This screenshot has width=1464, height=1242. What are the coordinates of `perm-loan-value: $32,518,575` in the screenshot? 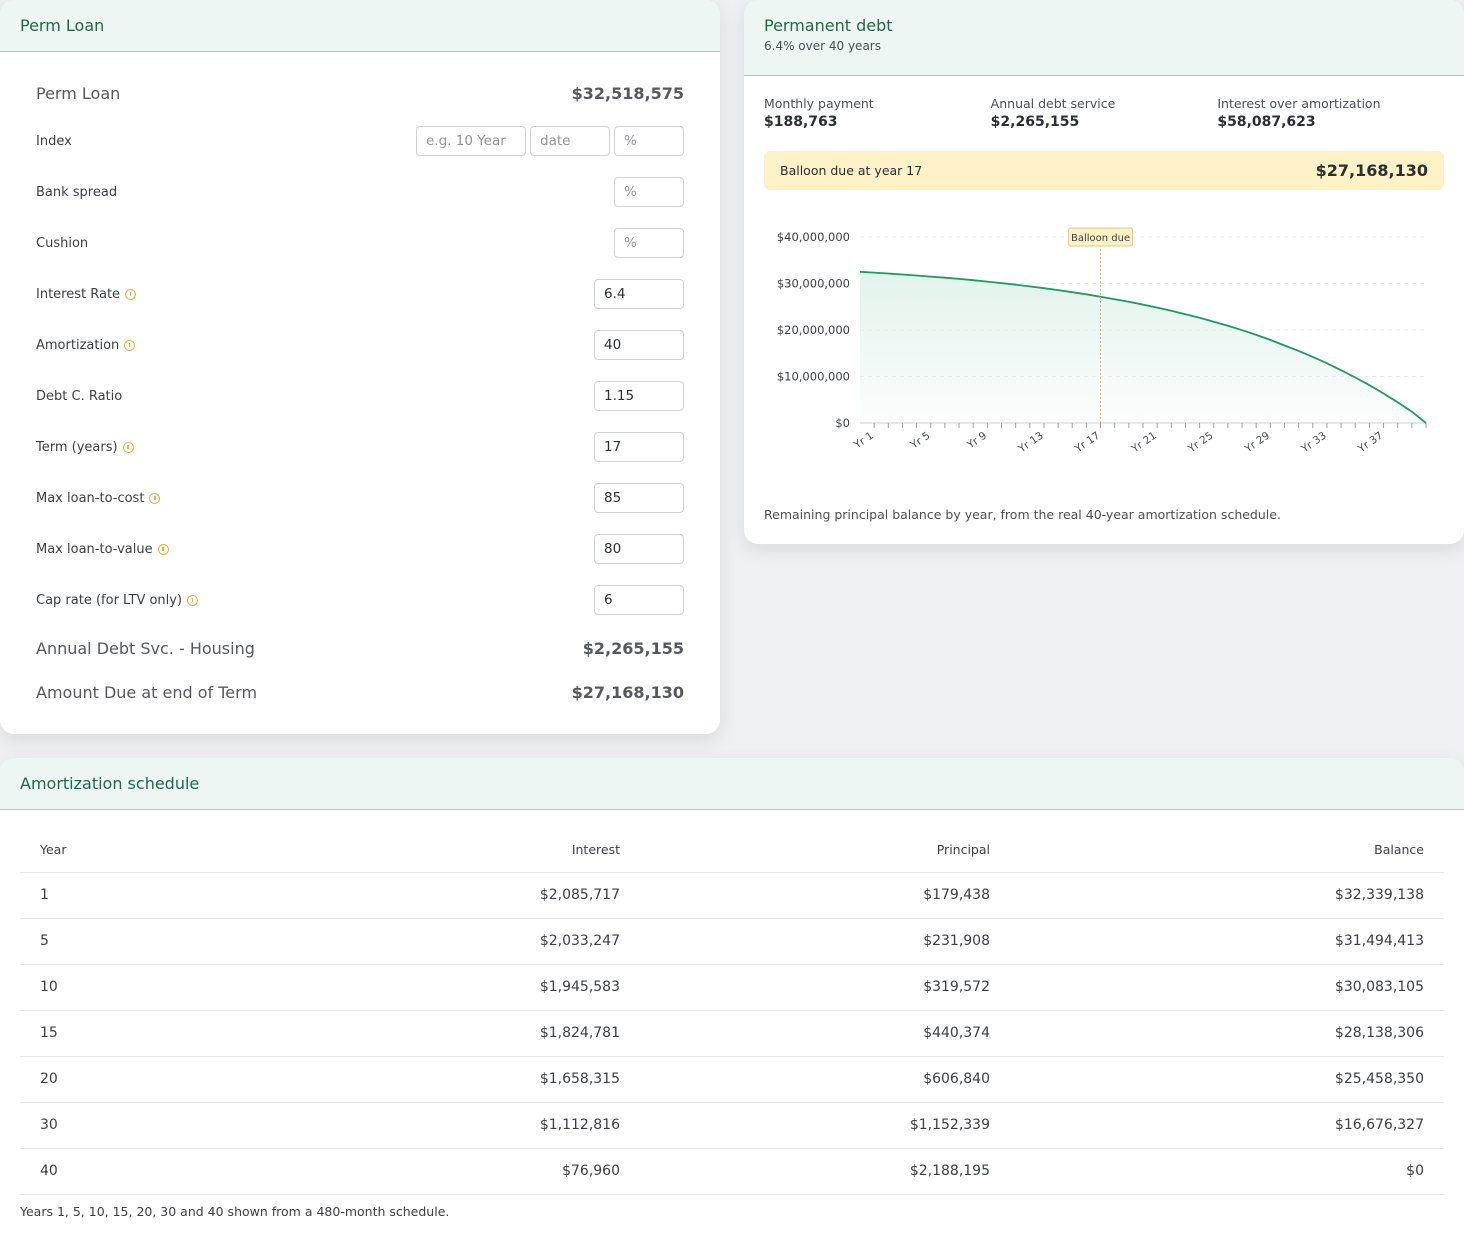 It's located at (627, 93).